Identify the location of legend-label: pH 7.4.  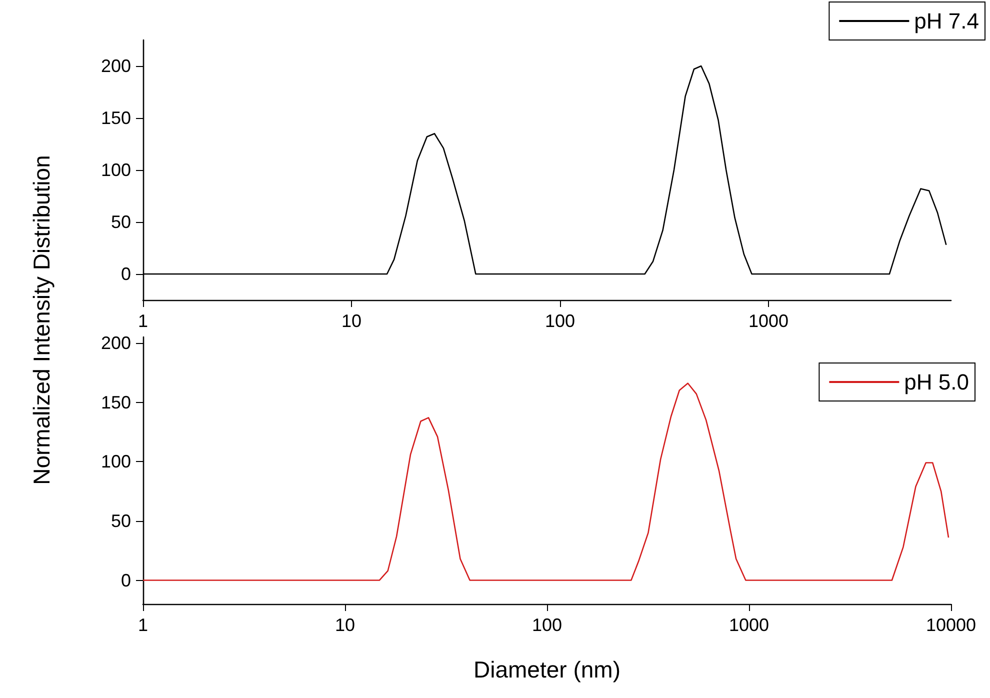
(947, 21).